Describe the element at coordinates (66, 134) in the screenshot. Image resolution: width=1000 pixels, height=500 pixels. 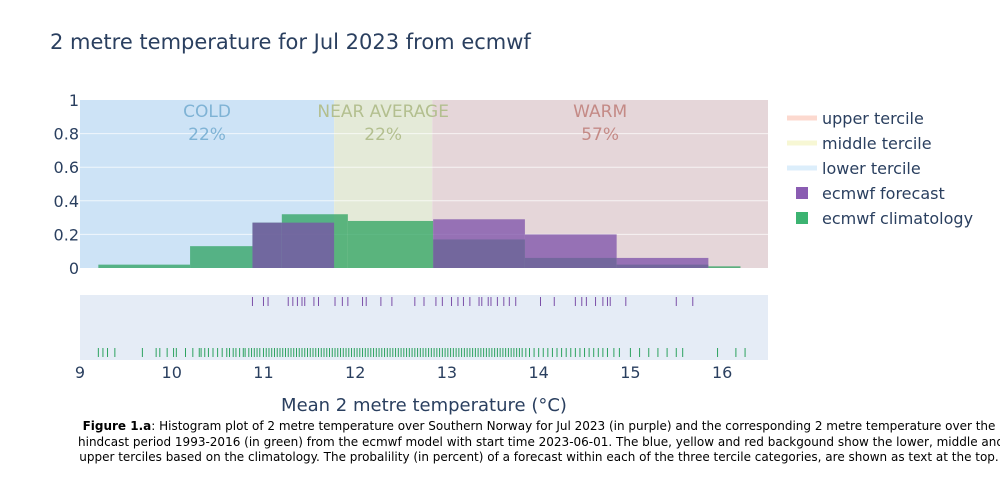
I see `y-tick-label: 0.8` at that location.